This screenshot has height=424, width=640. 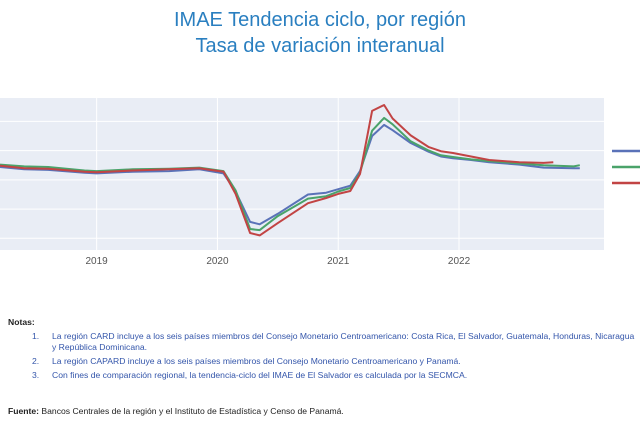 What do you see at coordinates (459, 261) in the screenshot?
I see `x-tick-label: 2022` at bounding box center [459, 261].